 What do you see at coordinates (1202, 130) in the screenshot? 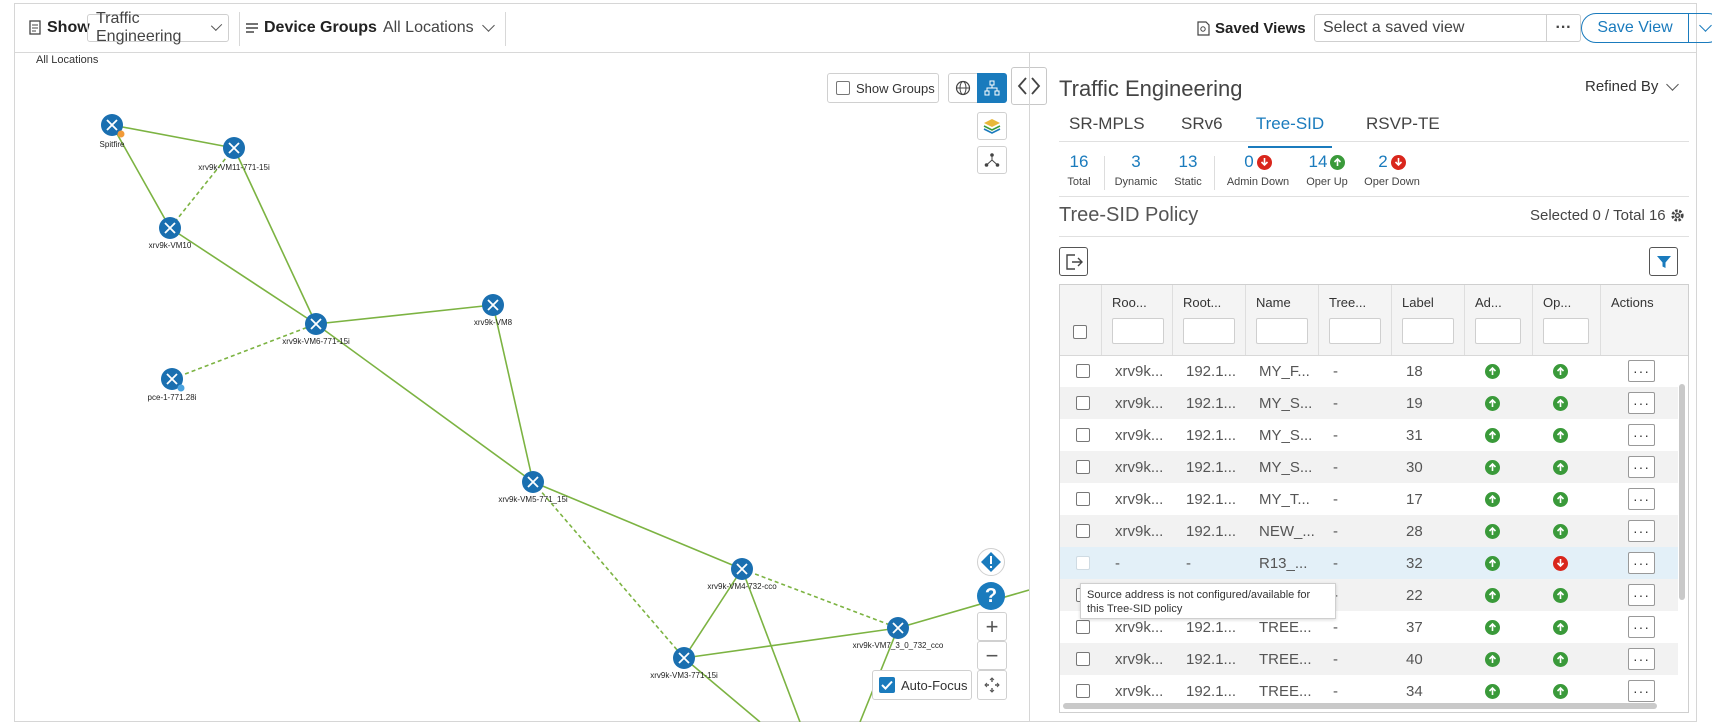
I see `tab-srv6: SRv6` at bounding box center [1202, 130].